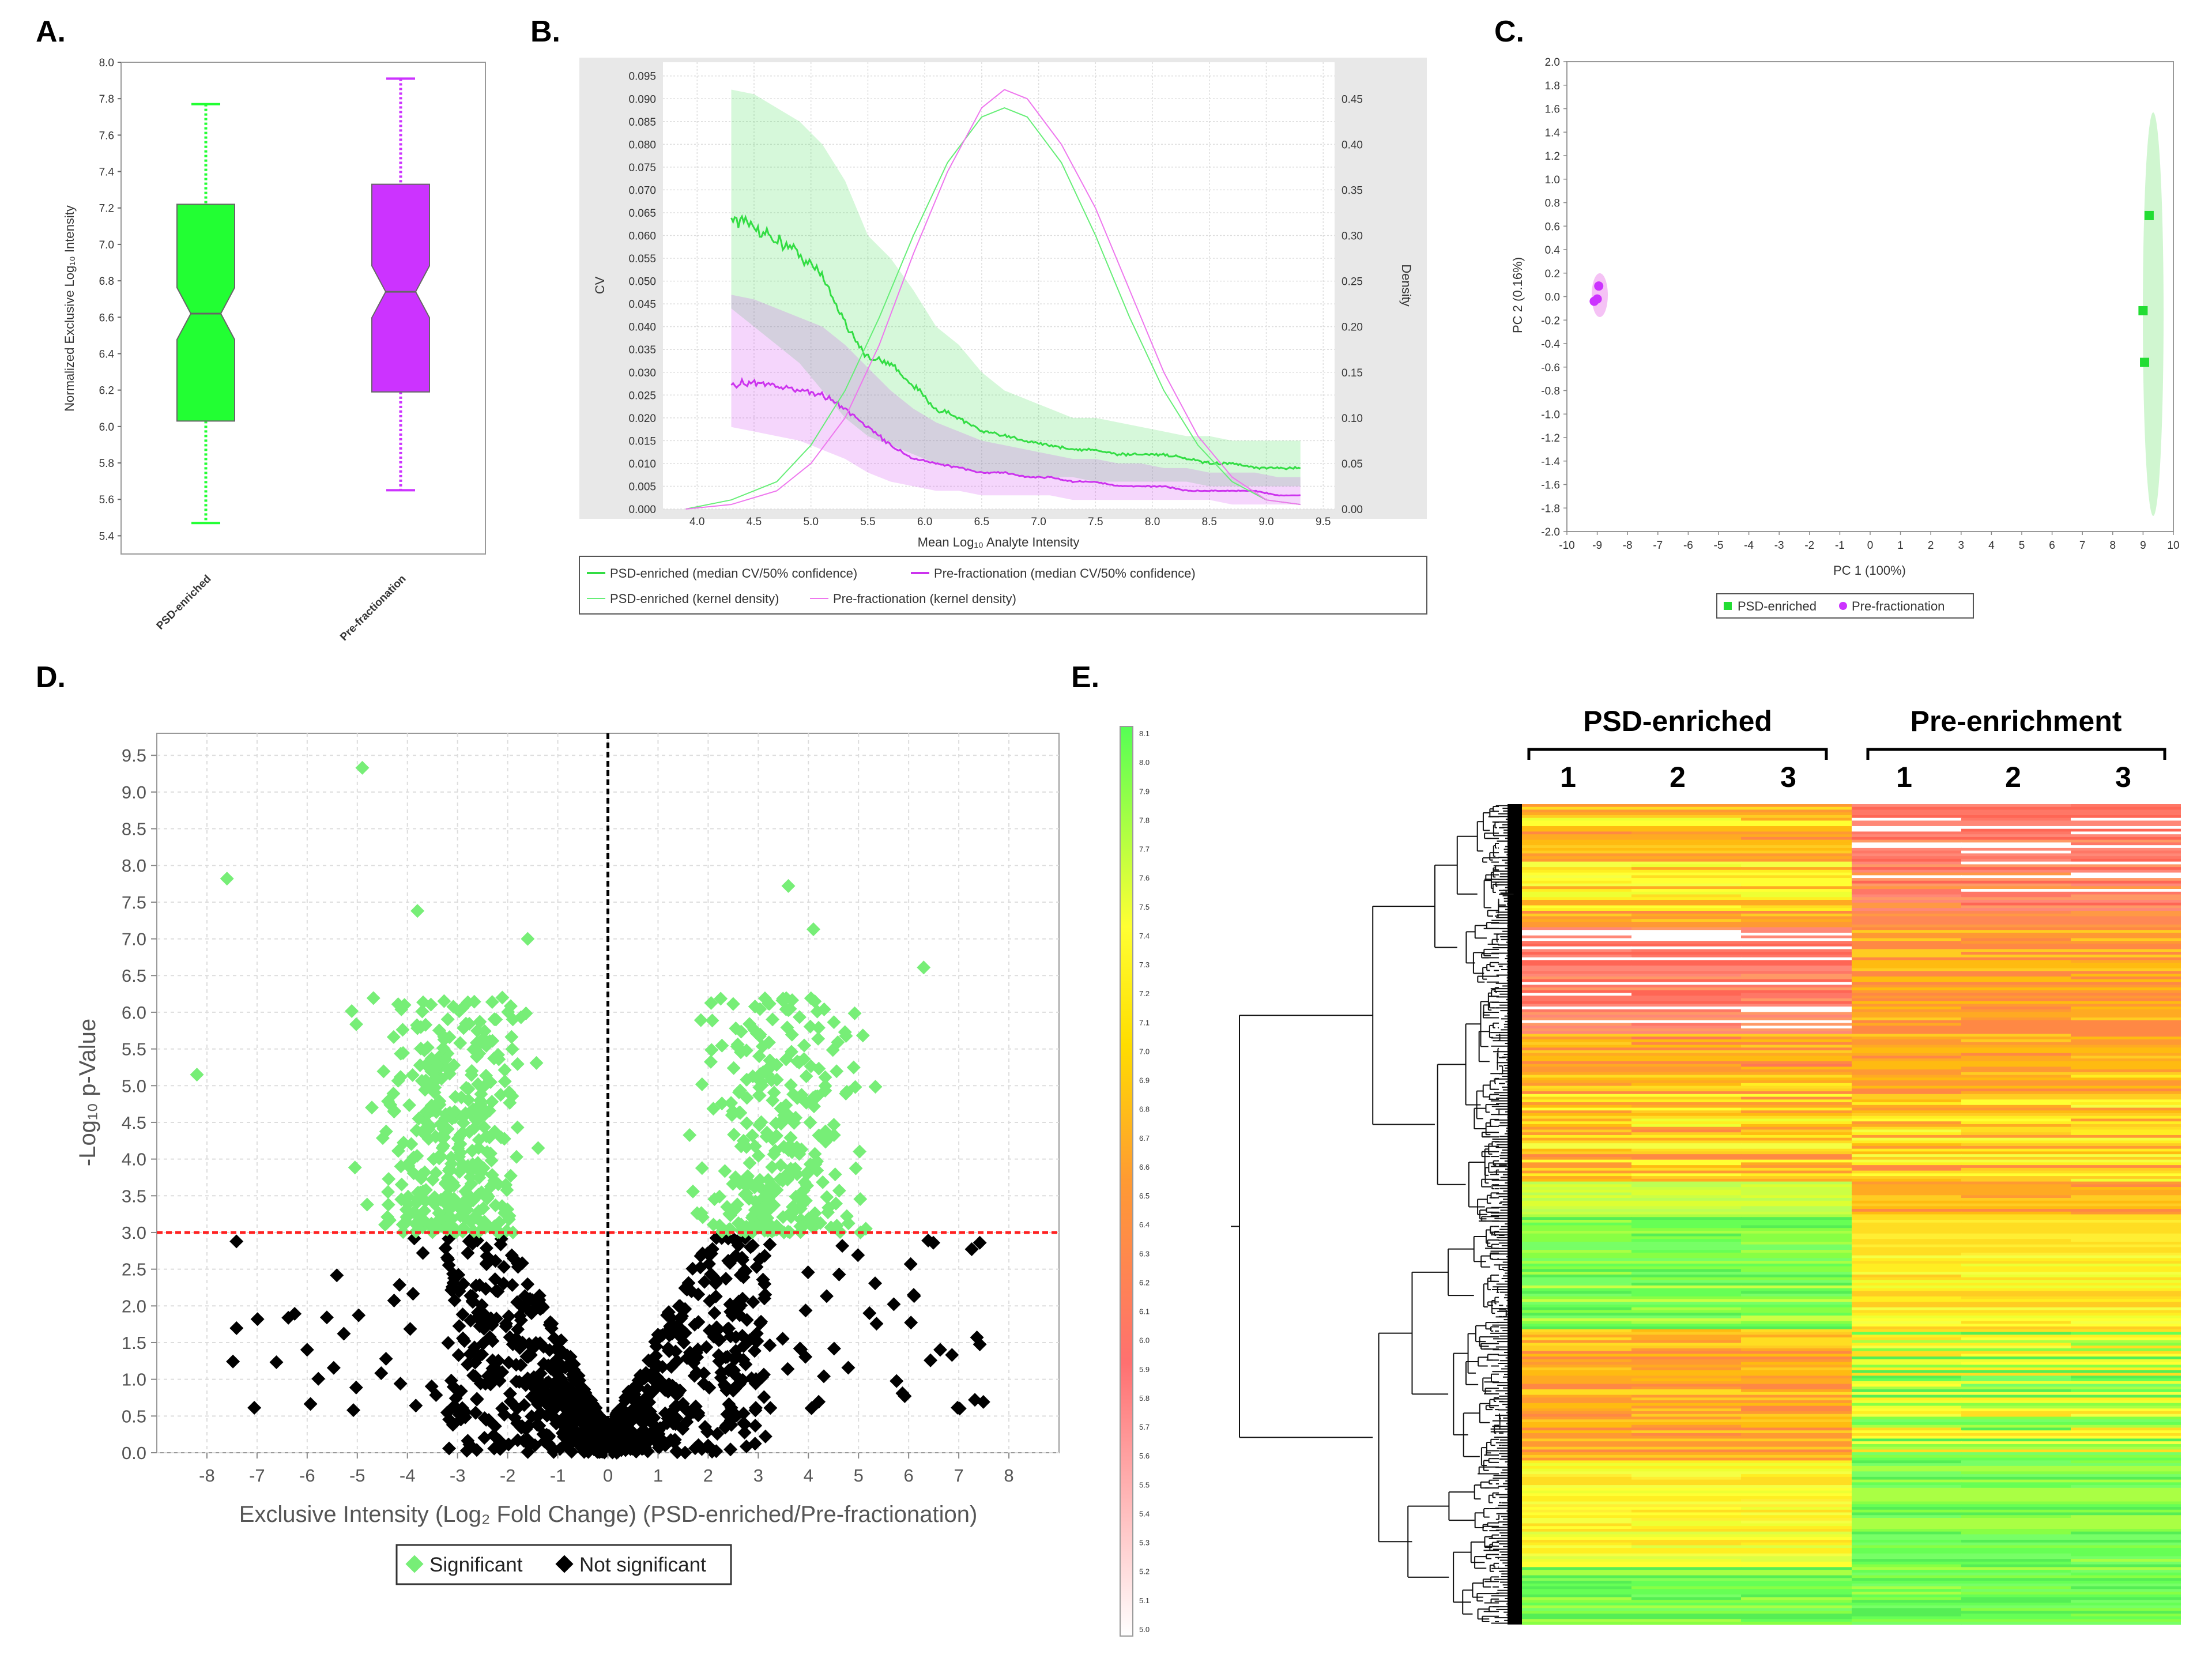  I want to click on colorbar-tick-label: 5.9, so click(1144, 1369).